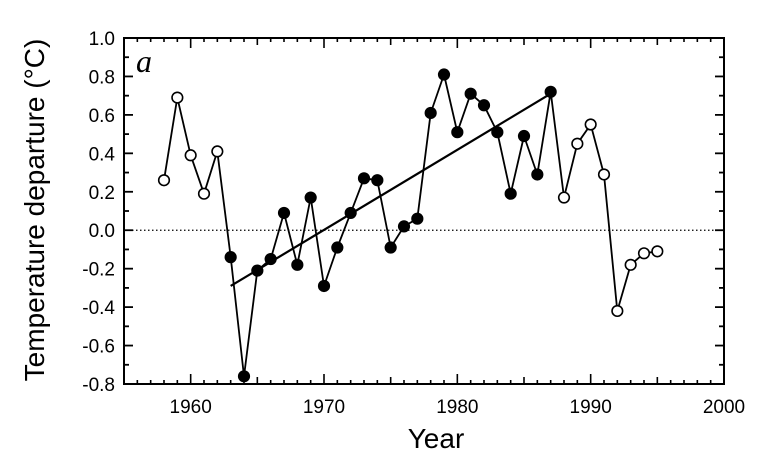 The width and height of the screenshot is (770, 463). What do you see at coordinates (98, 308) in the screenshot?
I see `y-tick-label: -0.4` at bounding box center [98, 308].